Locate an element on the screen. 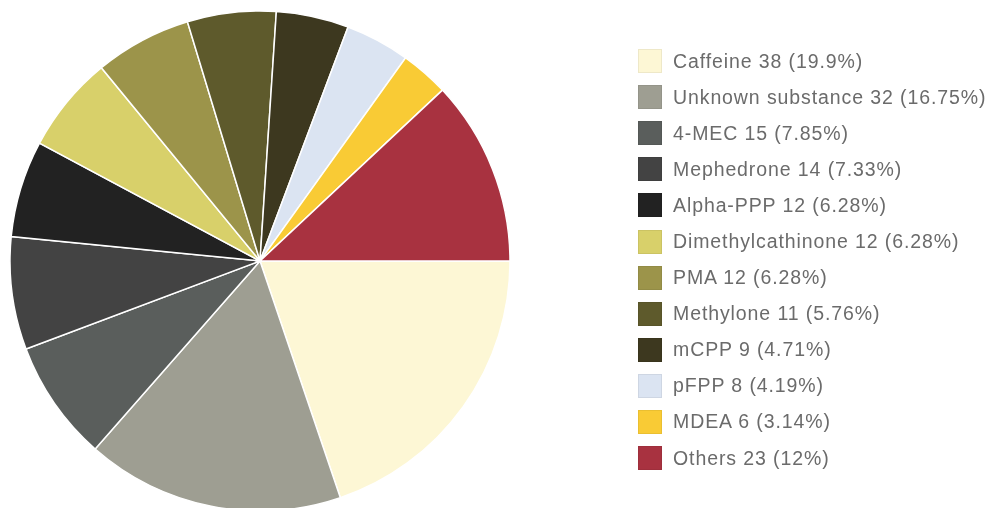  legend-label: Mephedrone is located at coordinates (732, 168).